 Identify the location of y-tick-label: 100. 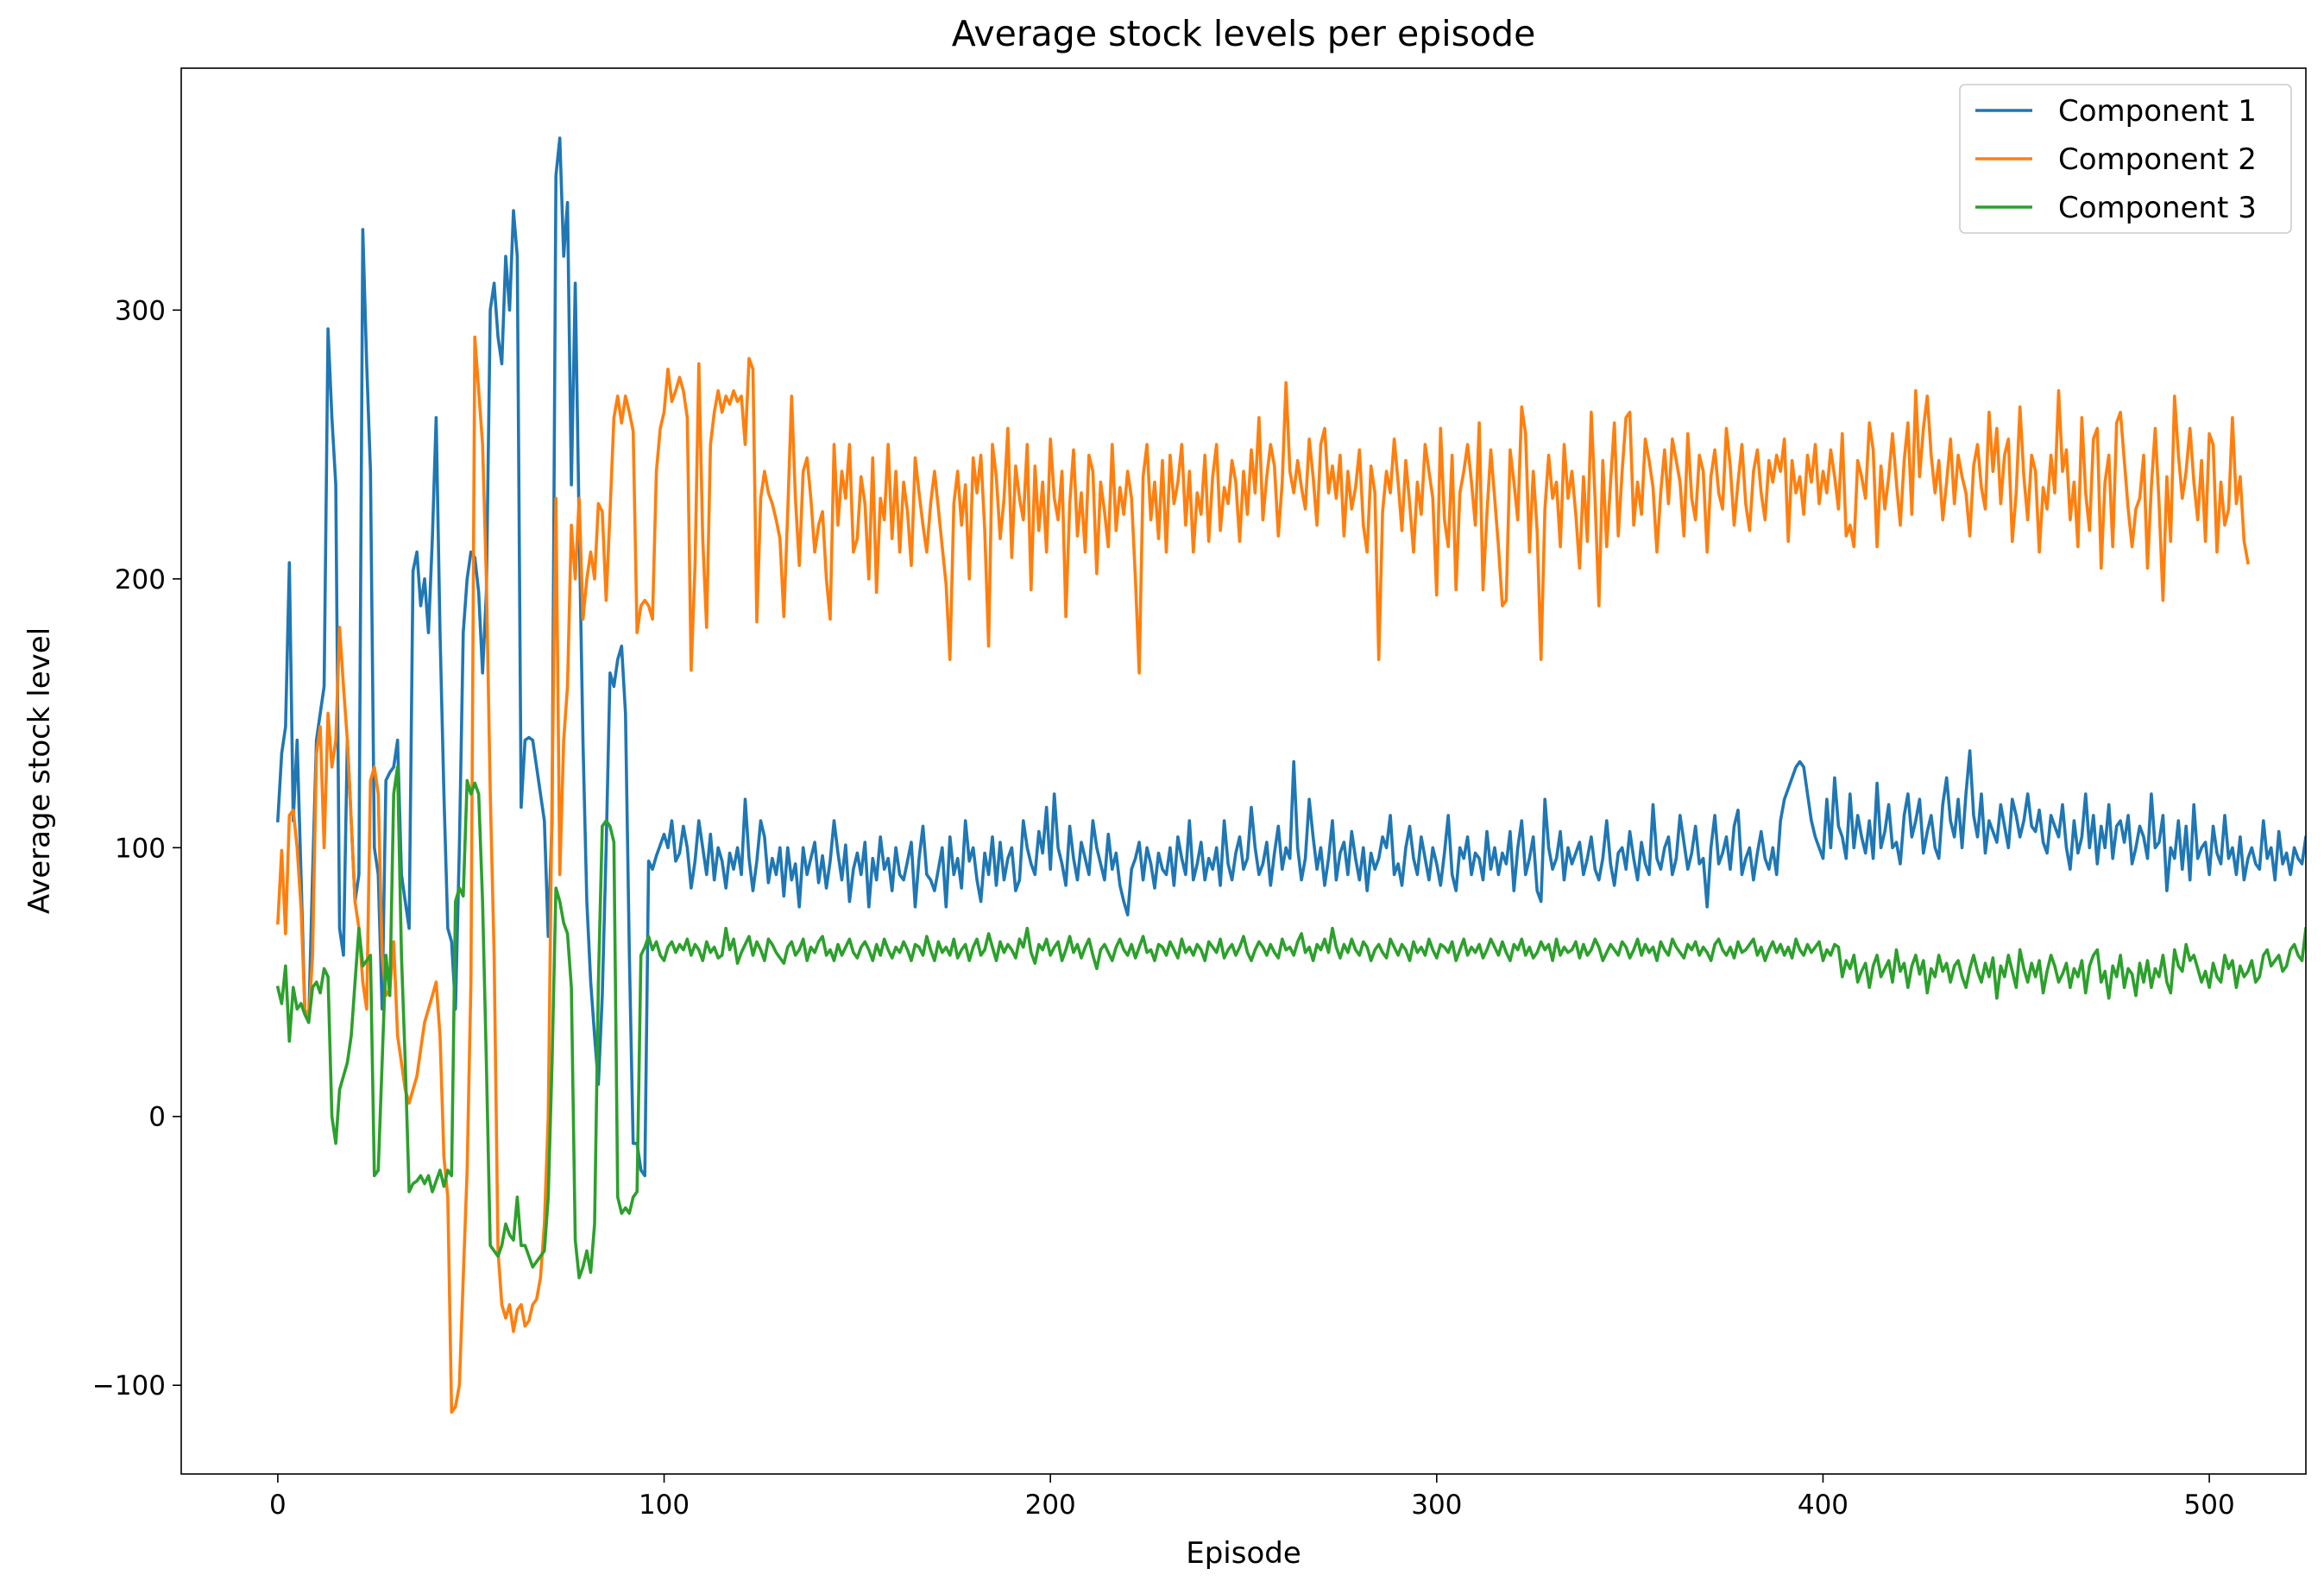
(140, 848).